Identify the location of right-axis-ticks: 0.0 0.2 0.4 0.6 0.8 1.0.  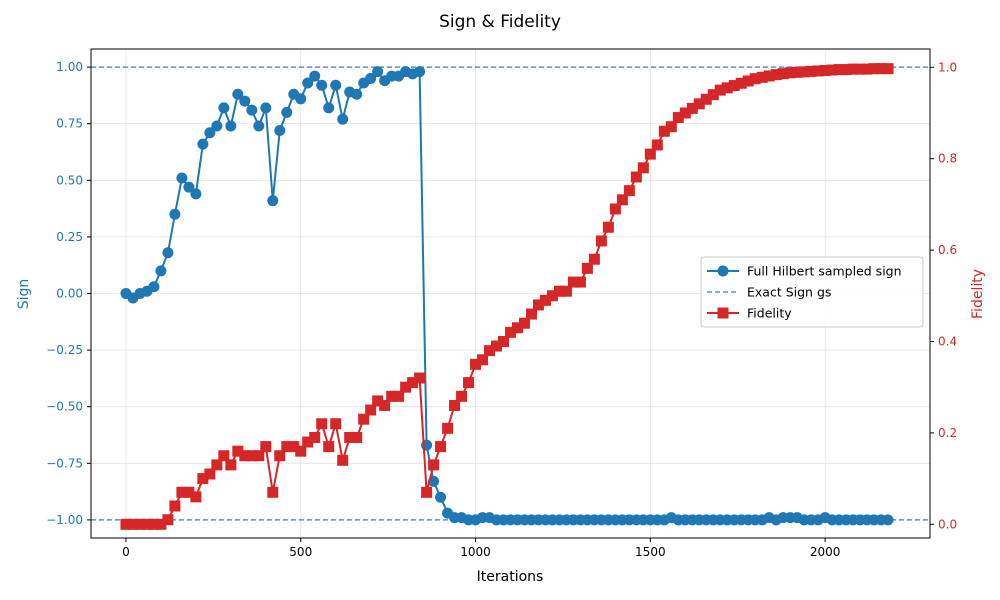
(943, 295).